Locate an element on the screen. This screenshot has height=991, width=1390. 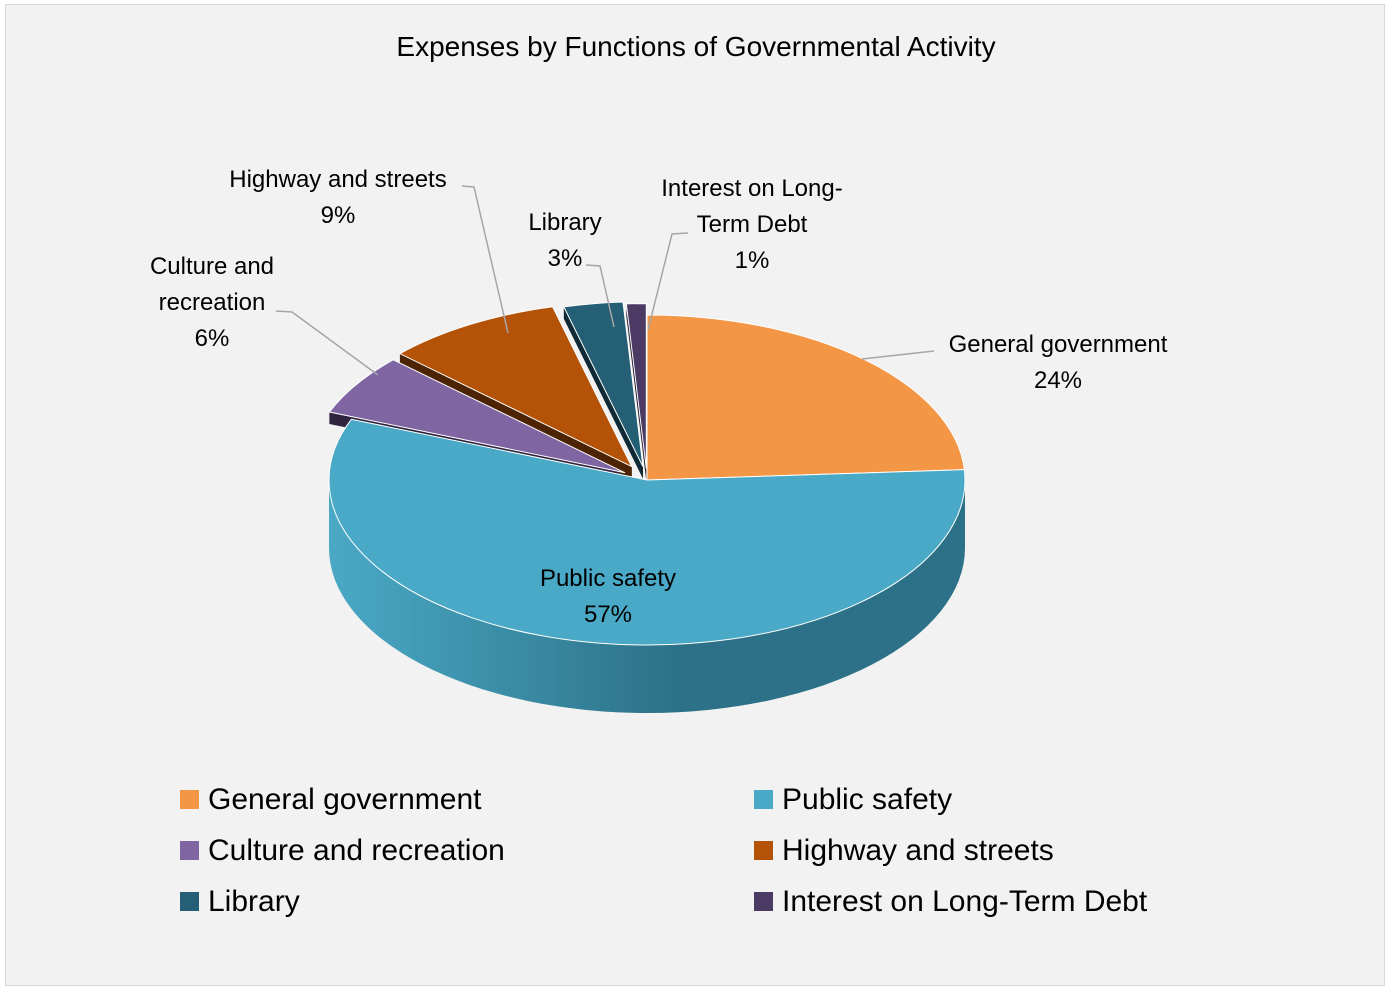
data-label-name: Library is located at coordinates (564, 222).